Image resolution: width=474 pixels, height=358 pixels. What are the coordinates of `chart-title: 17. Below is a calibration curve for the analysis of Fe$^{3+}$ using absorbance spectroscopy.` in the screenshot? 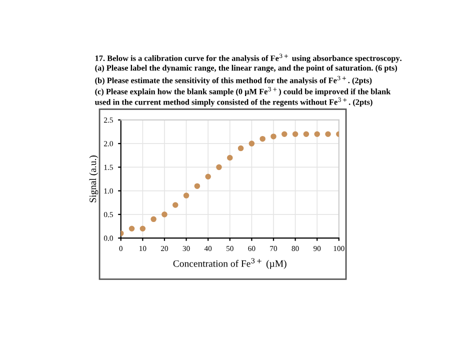 It's located at (248, 58).